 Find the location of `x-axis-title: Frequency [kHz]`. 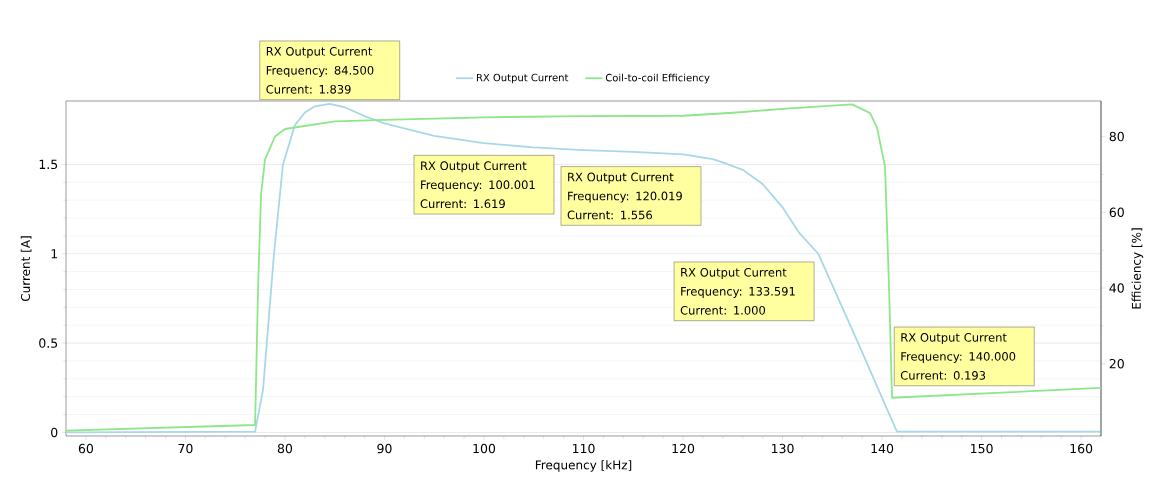

x-axis-title: Frequency [kHz] is located at coordinates (583, 466).